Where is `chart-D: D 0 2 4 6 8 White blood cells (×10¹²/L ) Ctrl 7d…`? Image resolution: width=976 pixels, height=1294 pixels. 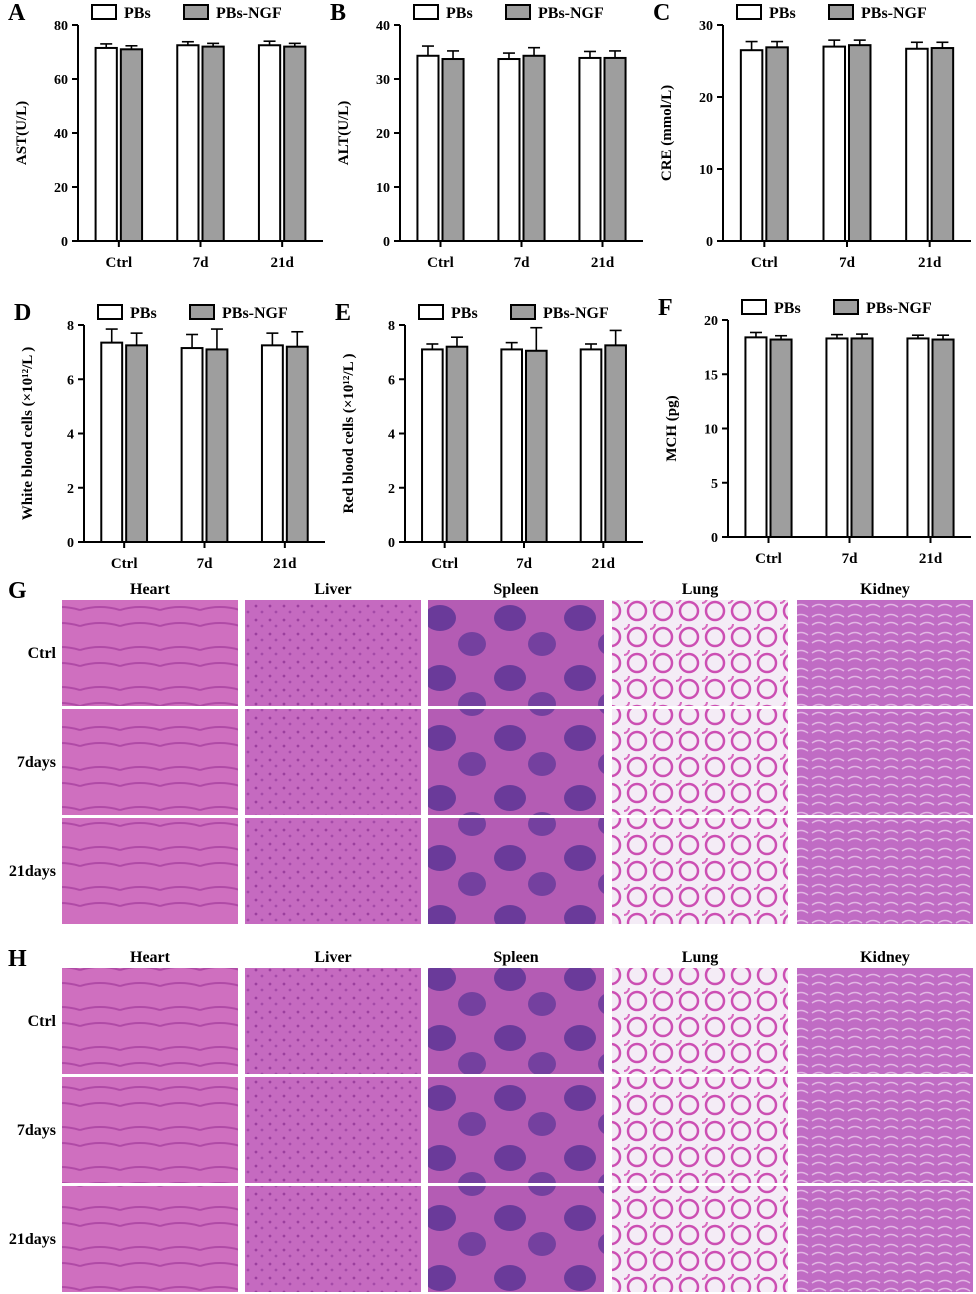
chart-D: D 0 2 4 6 8 White blood cells (×10¹²/L ) Ctrl 7d… is located at coordinates (169, 436).